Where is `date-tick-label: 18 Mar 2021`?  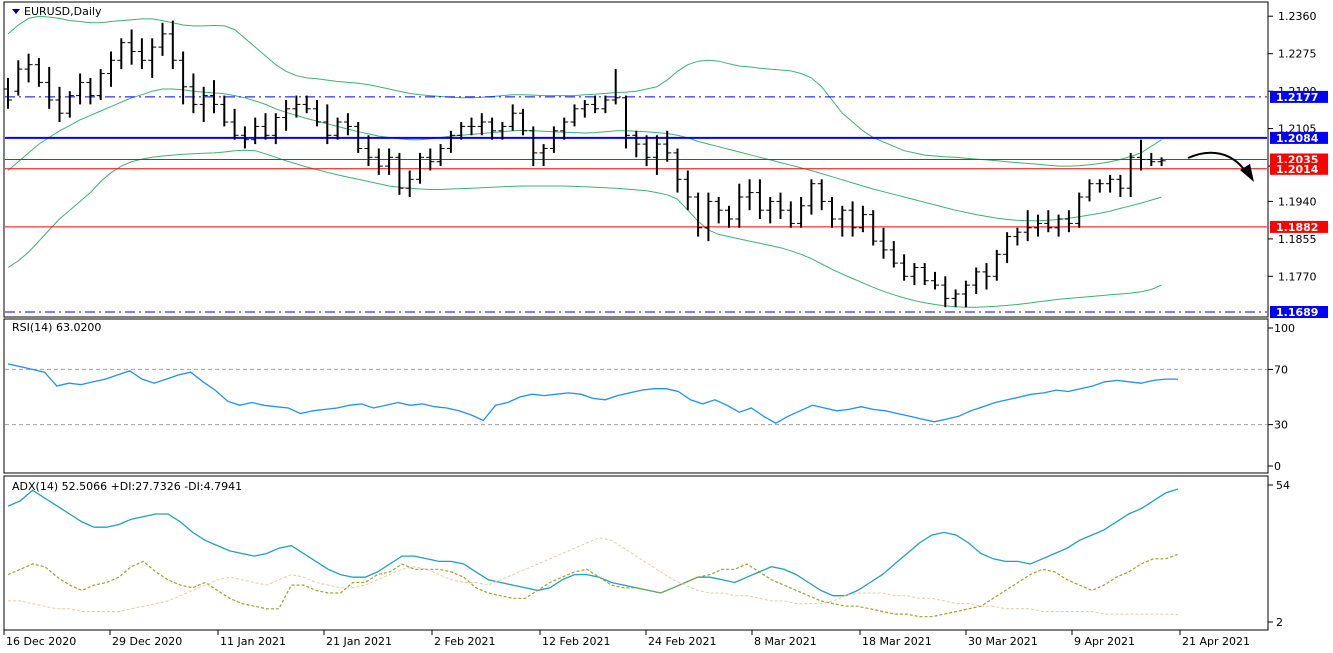 date-tick-label: 18 Mar 2021 is located at coordinates (897, 641).